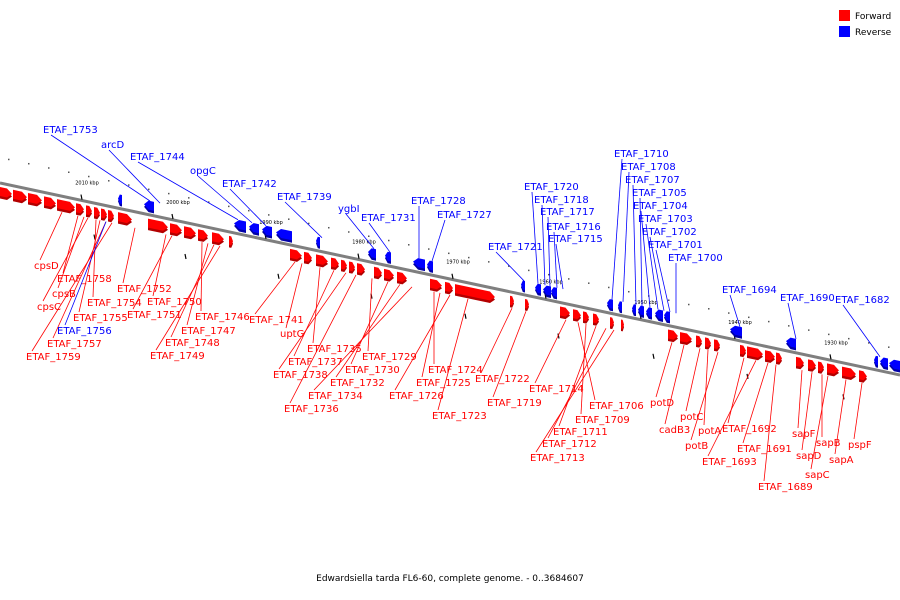 The width and height of the screenshot is (900, 600). What do you see at coordinates (53, 357) in the screenshot?
I see `forward-gene-label: ETAF_1759` at bounding box center [53, 357].